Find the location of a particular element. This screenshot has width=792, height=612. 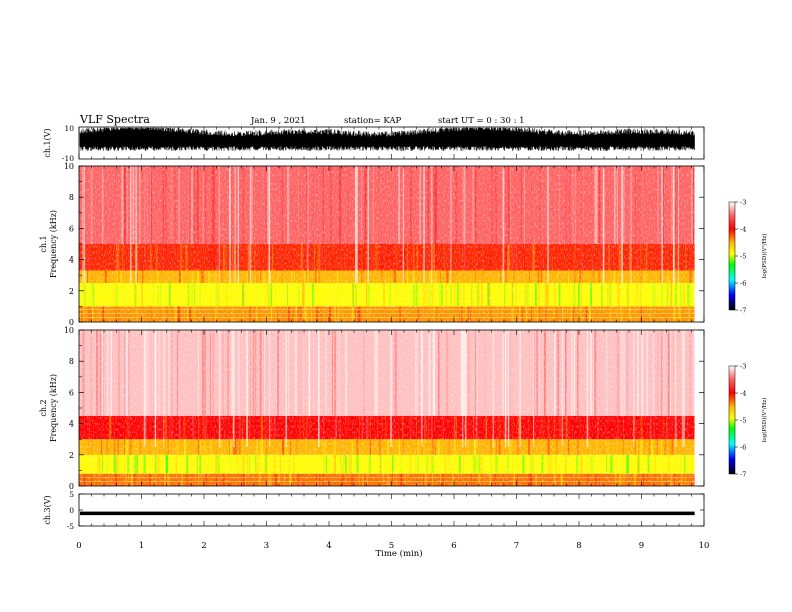

ch3-ylabel: ch.3(V) is located at coordinates (47, 509).